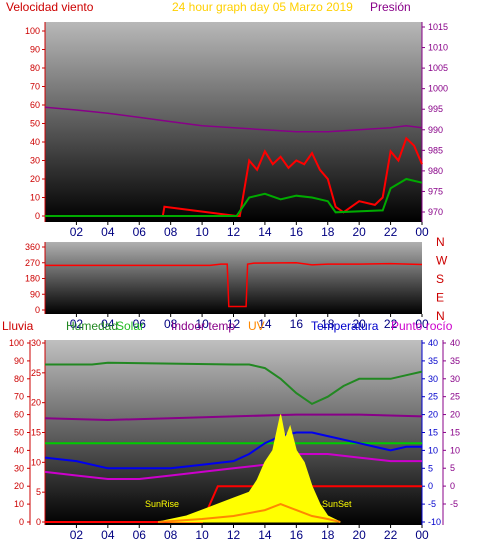 This screenshot has width=499, height=560. Describe the element at coordinates (433, 361) in the screenshot. I see `axis-tick-label: 35` at that location.